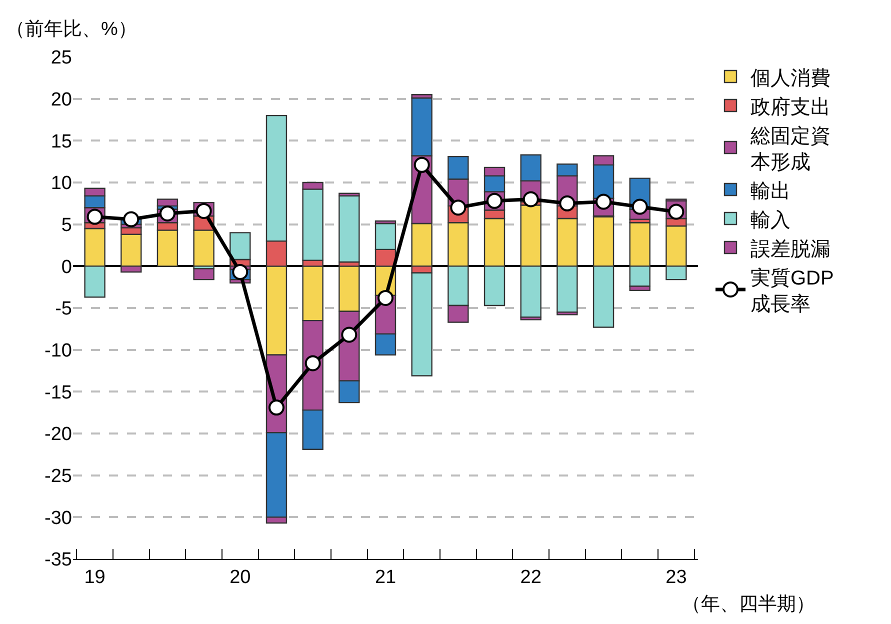  Describe the element at coordinates (790, 249) in the screenshot. I see `legend-label: 誤差脱漏` at that location.